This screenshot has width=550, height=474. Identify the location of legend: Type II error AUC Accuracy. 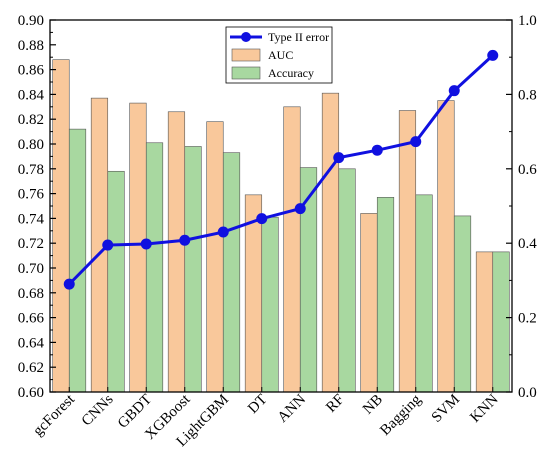
(279, 55).